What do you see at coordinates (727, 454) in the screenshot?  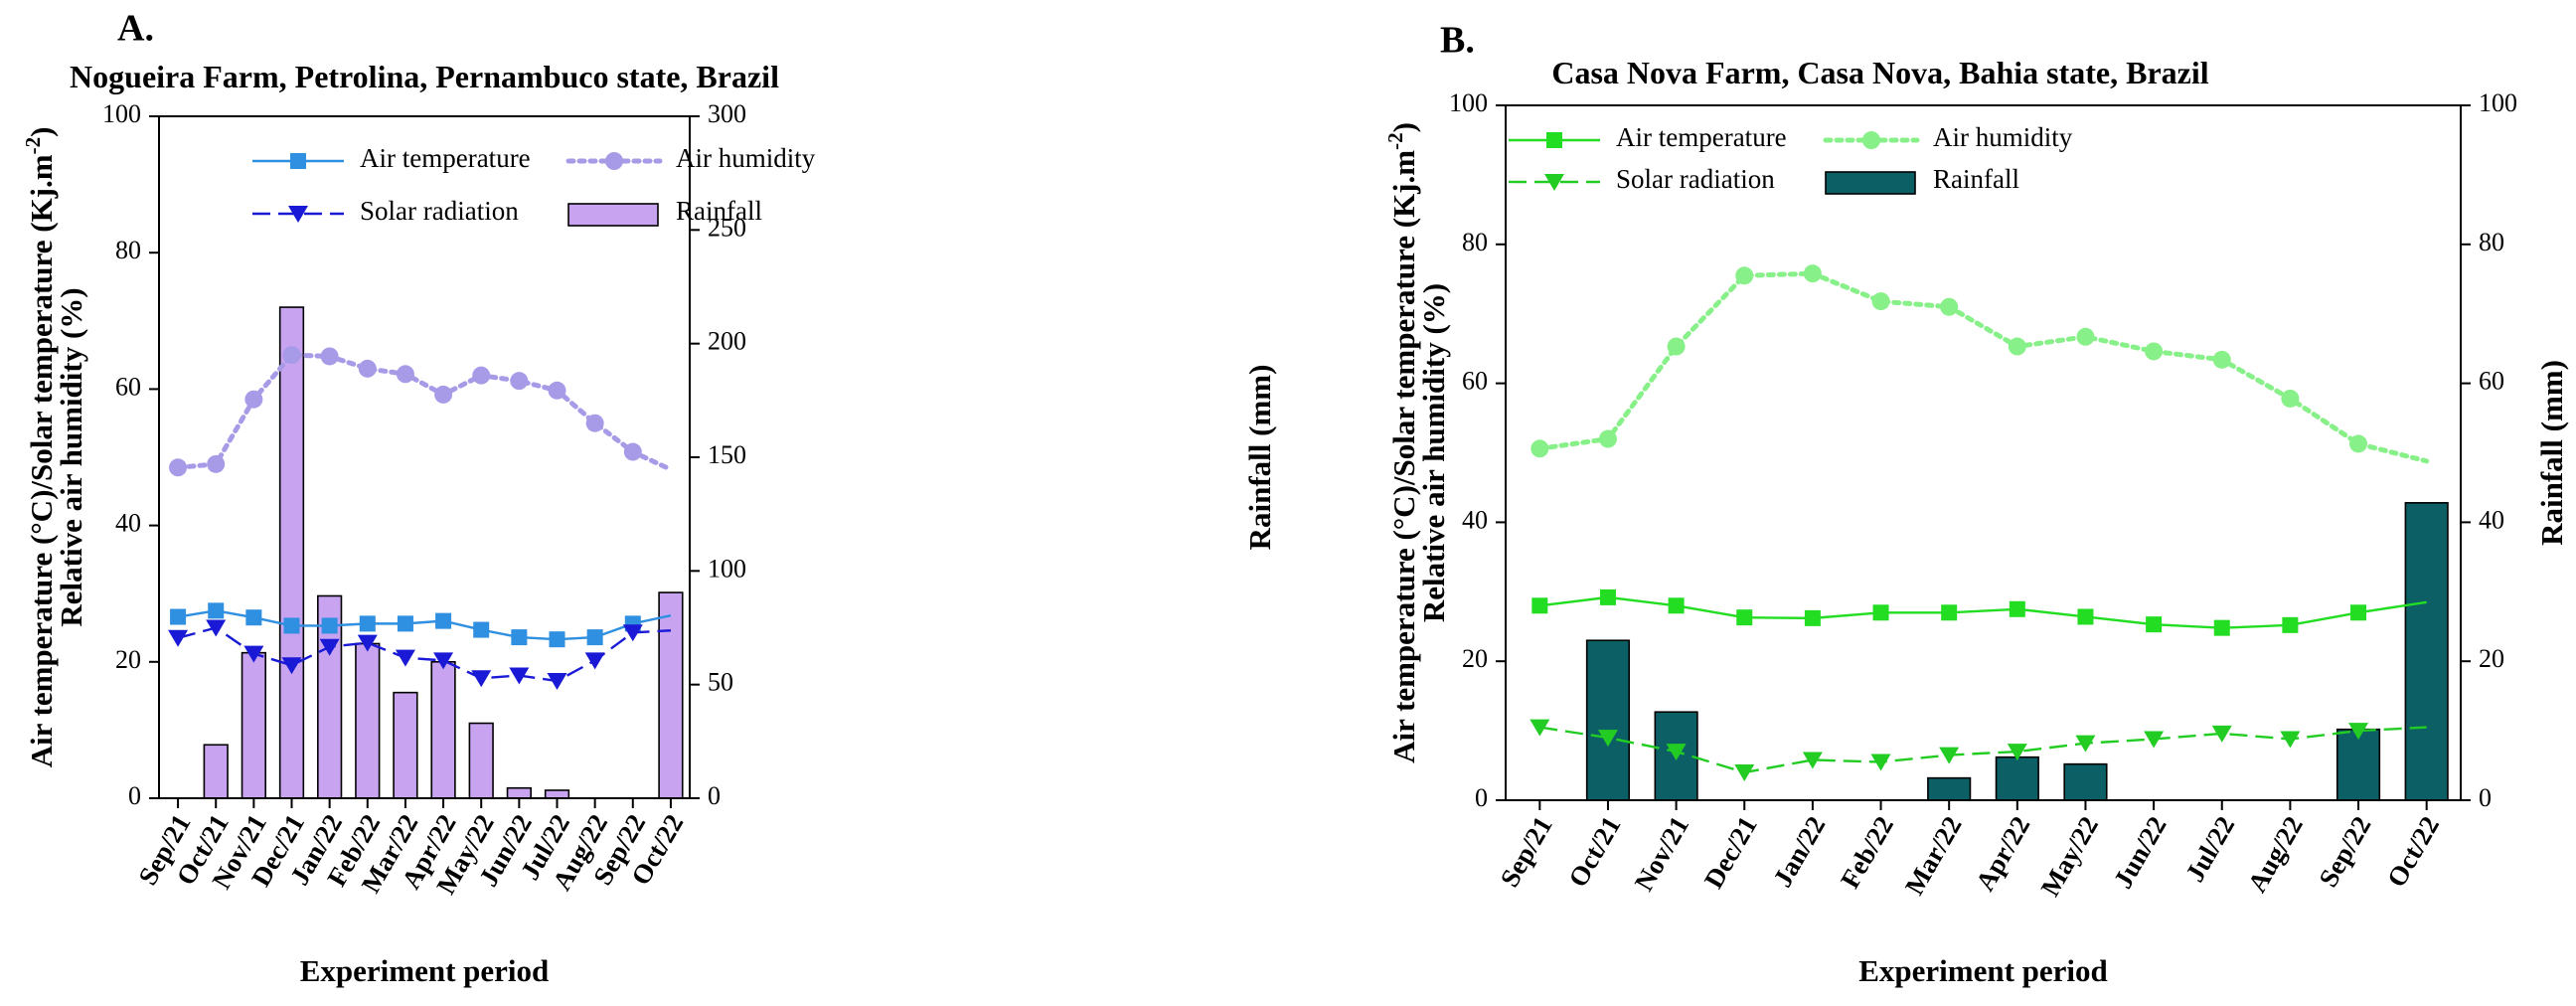 I see `right-tick-label: 150` at bounding box center [727, 454].